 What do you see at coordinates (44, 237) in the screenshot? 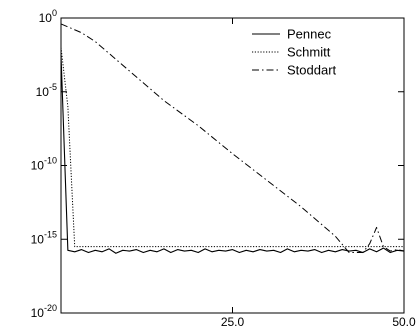
I see `y-tick-label: 10⁻¹⁵` at bounding box center [44, 237].